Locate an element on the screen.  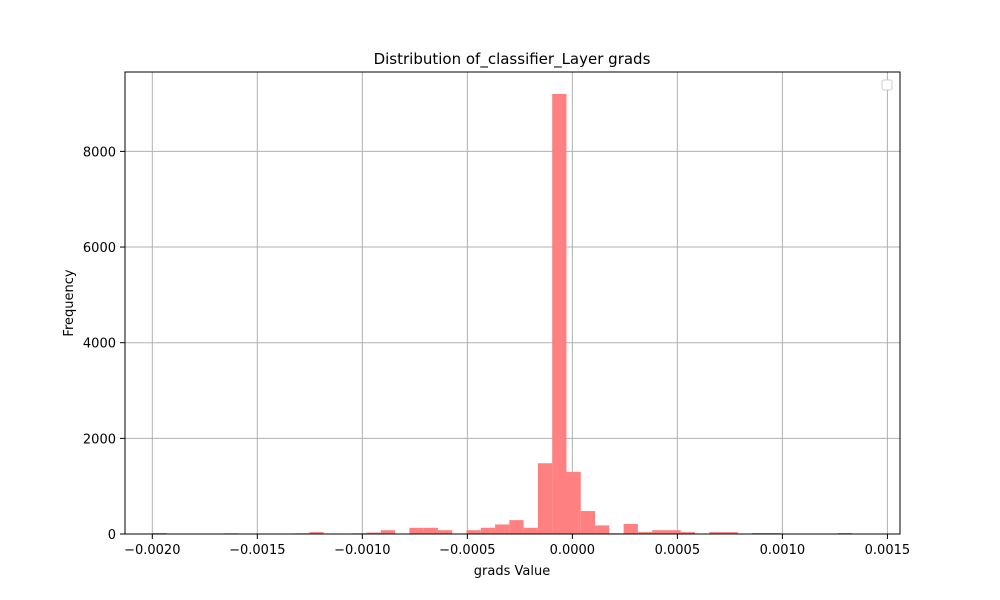
x-tick-label: −0.0020 is located at coordinates (152, 550).